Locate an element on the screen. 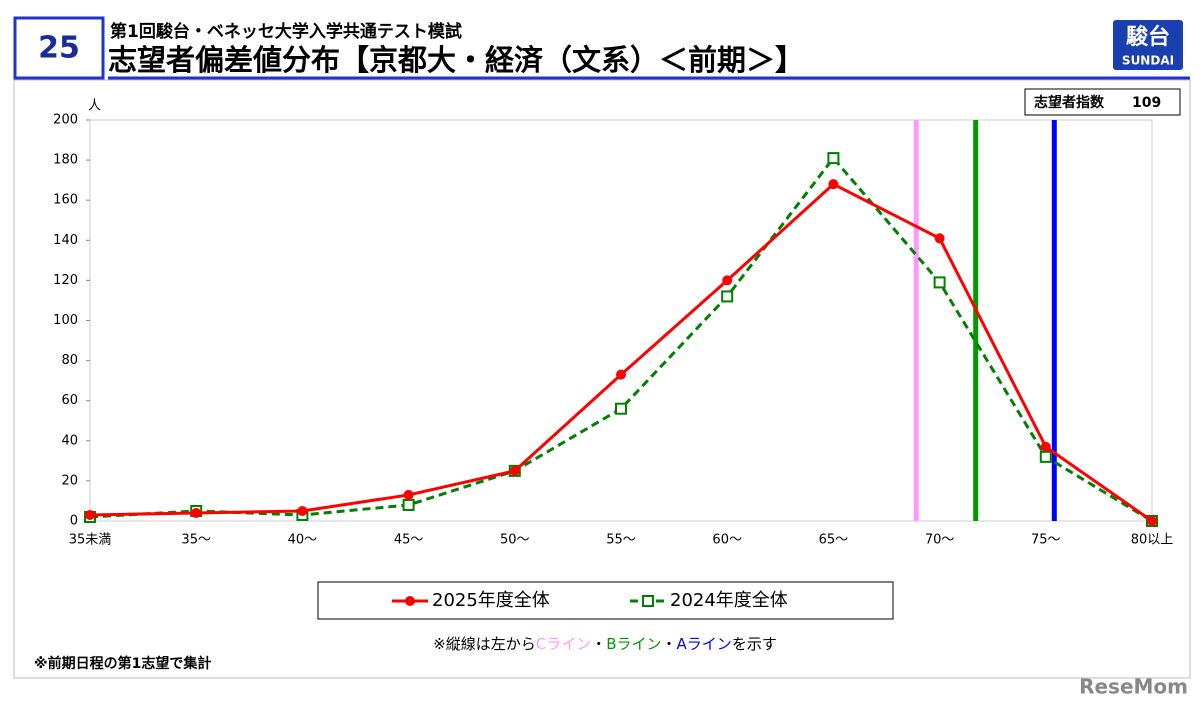  footnote: ※前期日程の第1志望で集計 is located at coordinates (122, 663).